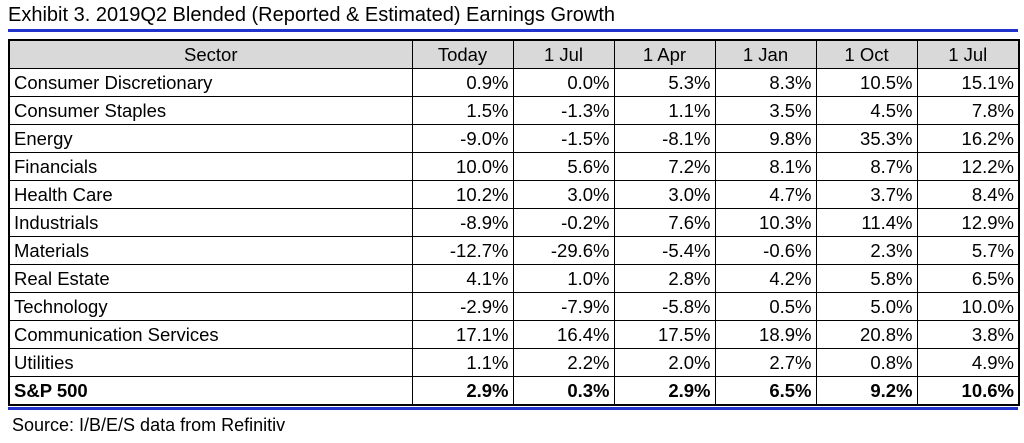 This screenshot has width=1024, height=443. What do you see at coordinates (664, 138) in the screenshot?
I see `value-cell: -8.1%` at bounding box center [664, 138].